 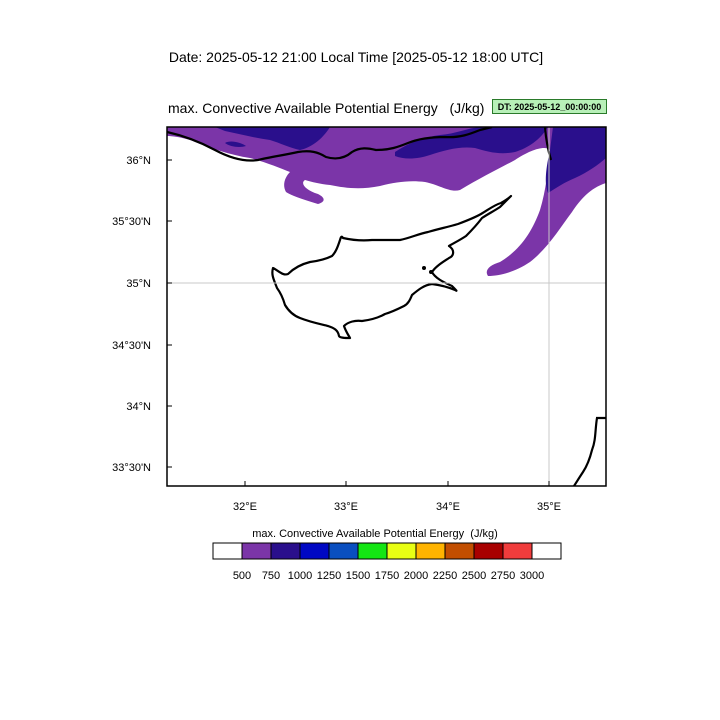 What do you see at coordinates (474, 576) in the screenshot?
I see `colorbar-label: 2500` at bounding box center [474, 576].